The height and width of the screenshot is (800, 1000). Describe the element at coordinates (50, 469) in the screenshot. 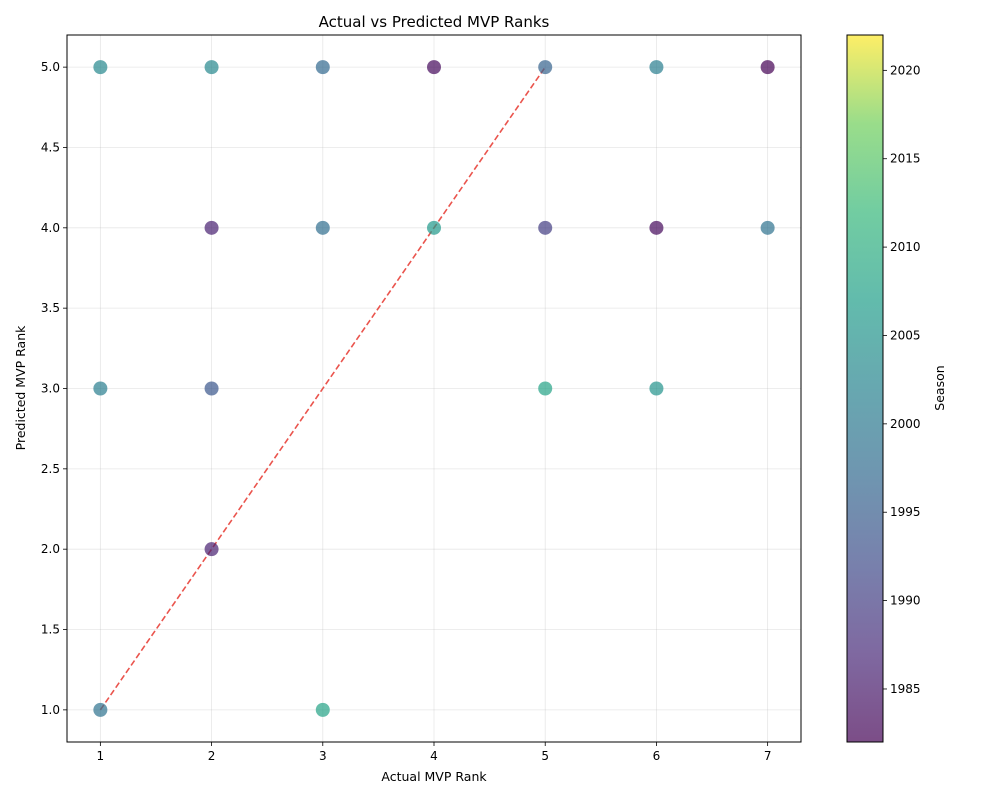

I see `y-tick-label: 2.5` at that location.